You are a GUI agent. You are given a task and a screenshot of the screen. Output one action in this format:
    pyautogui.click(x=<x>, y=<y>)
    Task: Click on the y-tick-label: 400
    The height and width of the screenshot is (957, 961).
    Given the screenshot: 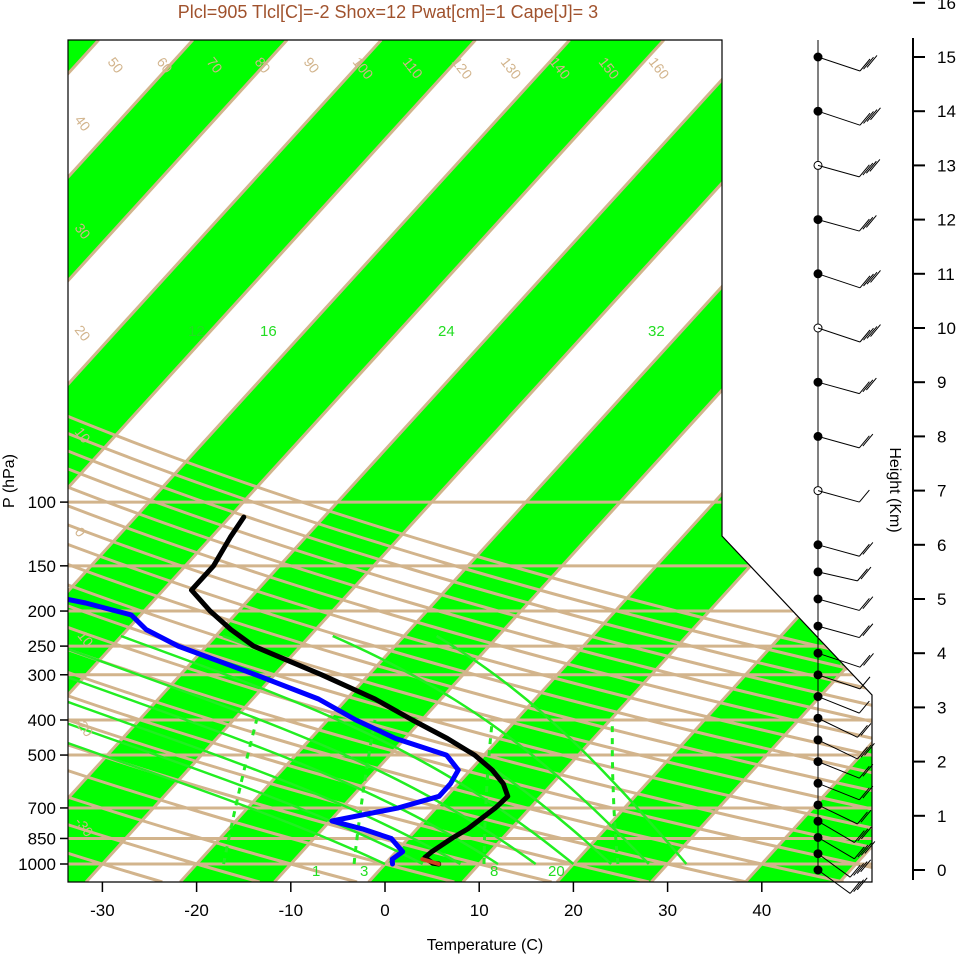 What is the action you would take?
    pyautogui.click(x=42, y=720)
    